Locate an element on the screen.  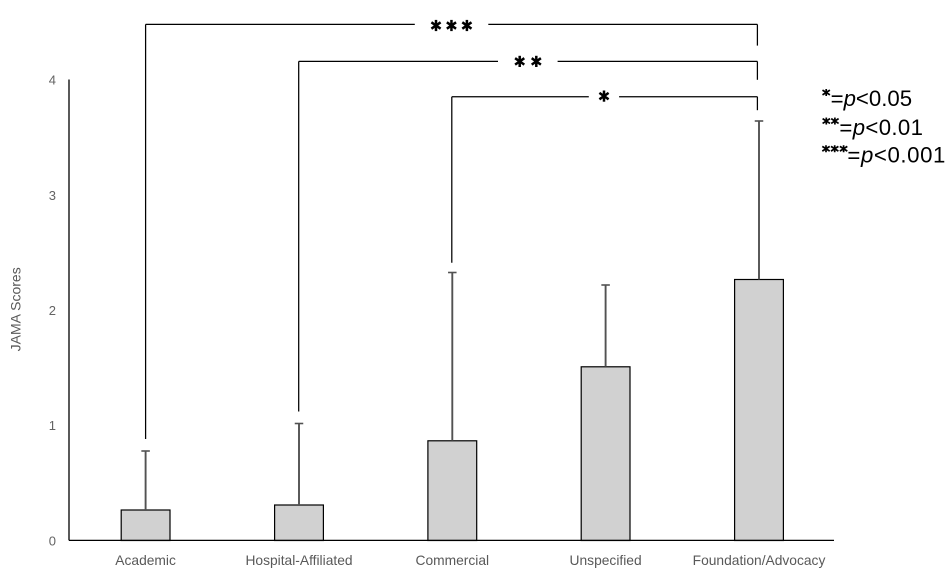
svg-text: Commercial is located at coordinates (453, 560).